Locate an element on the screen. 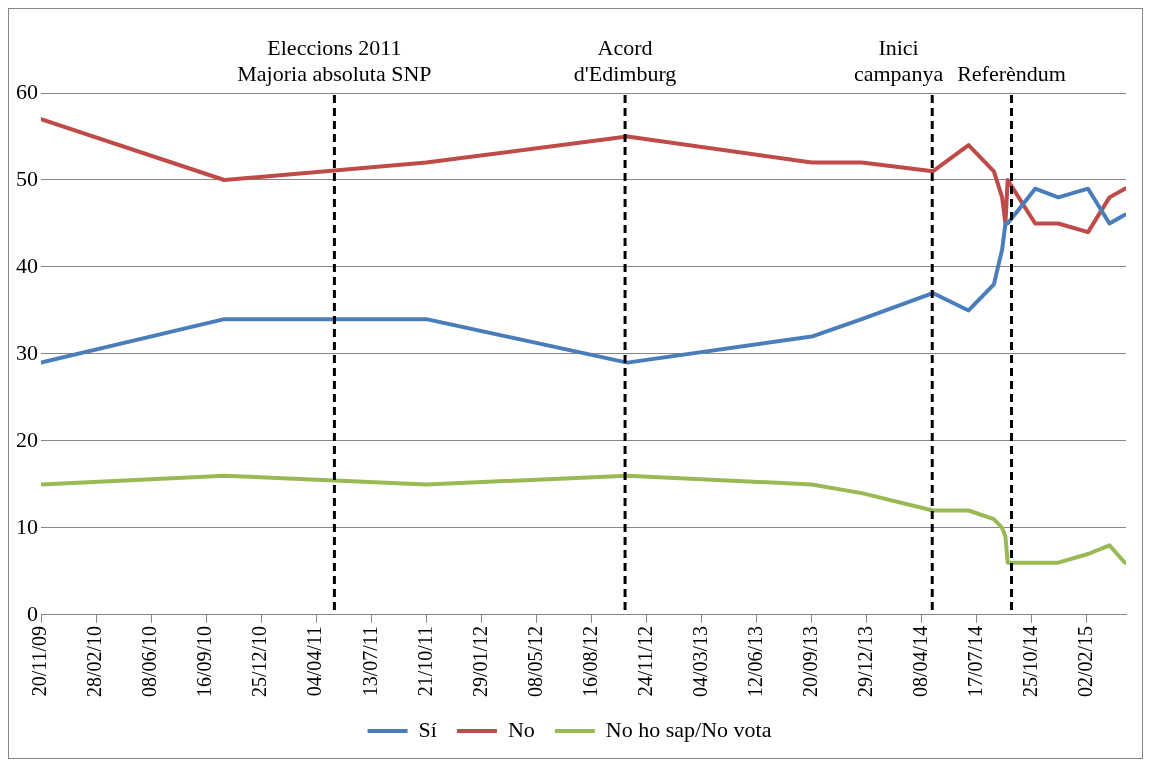 This screenshot has height=767, width=1151. y-tick-label: 60 is located at coordinates (27, 91).